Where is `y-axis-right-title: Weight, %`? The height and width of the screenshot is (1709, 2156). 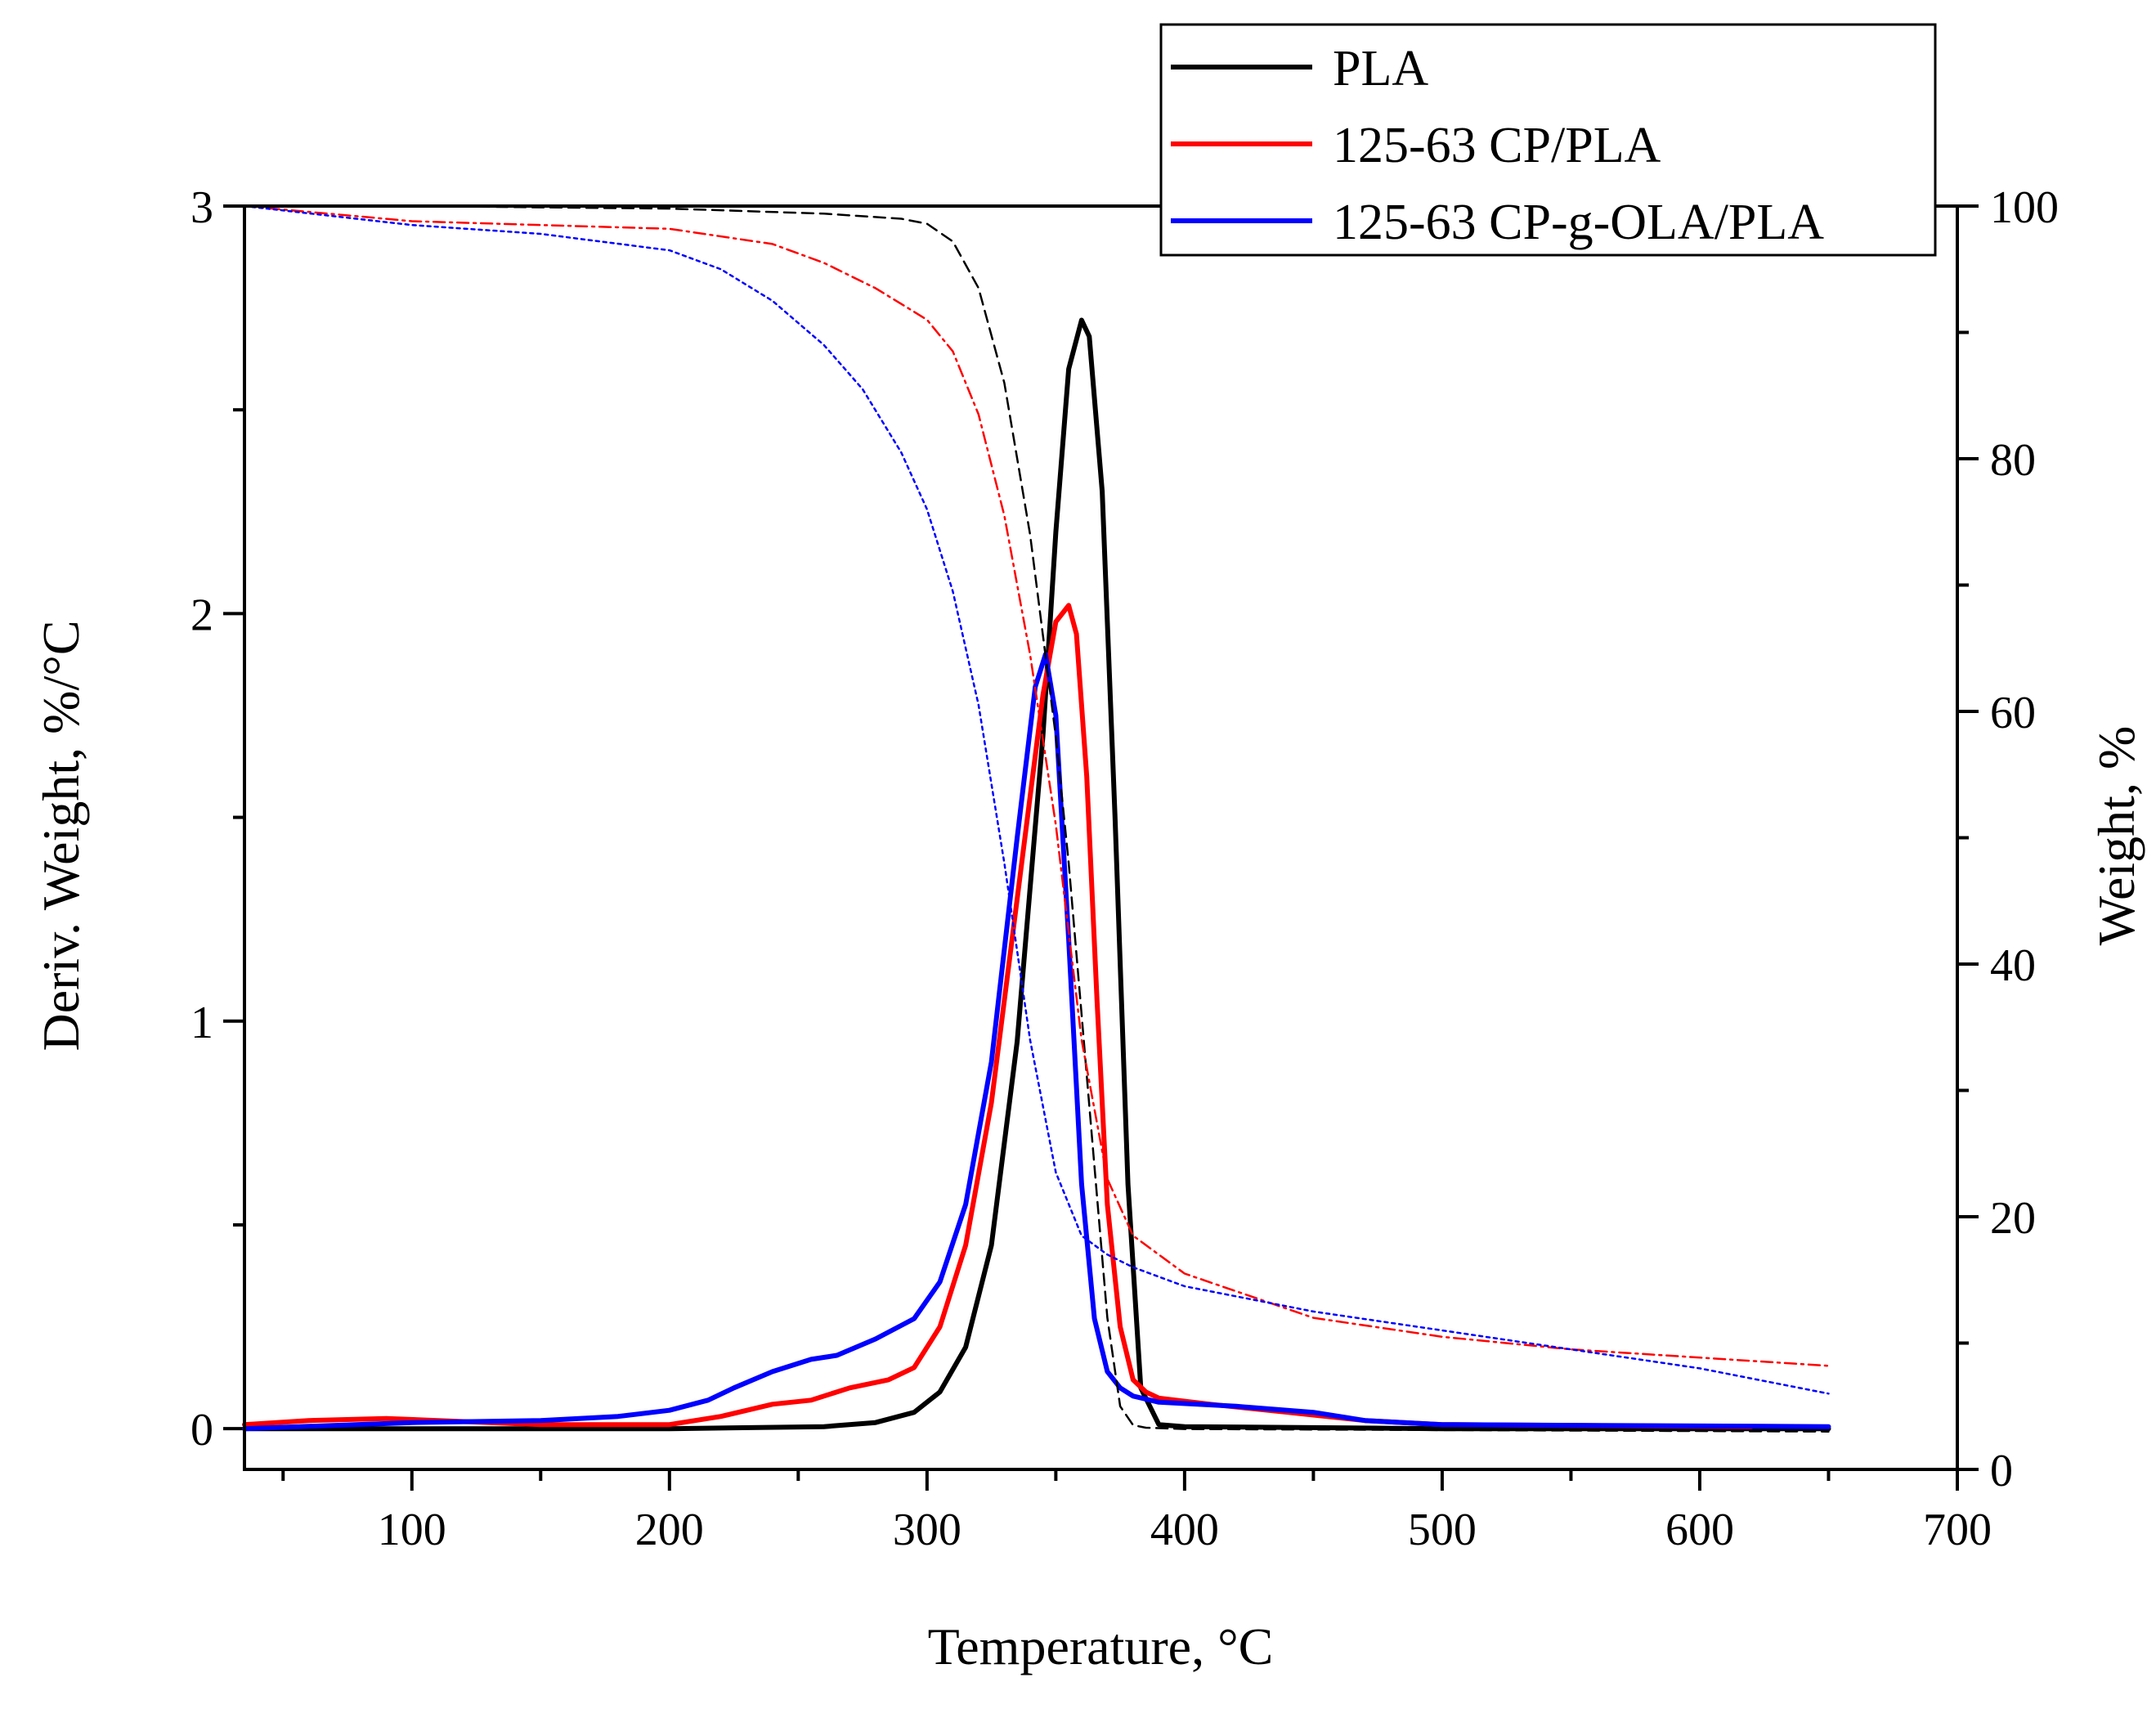 y-axis-right-title: Weight, % is located at coordinates (2116, 836).